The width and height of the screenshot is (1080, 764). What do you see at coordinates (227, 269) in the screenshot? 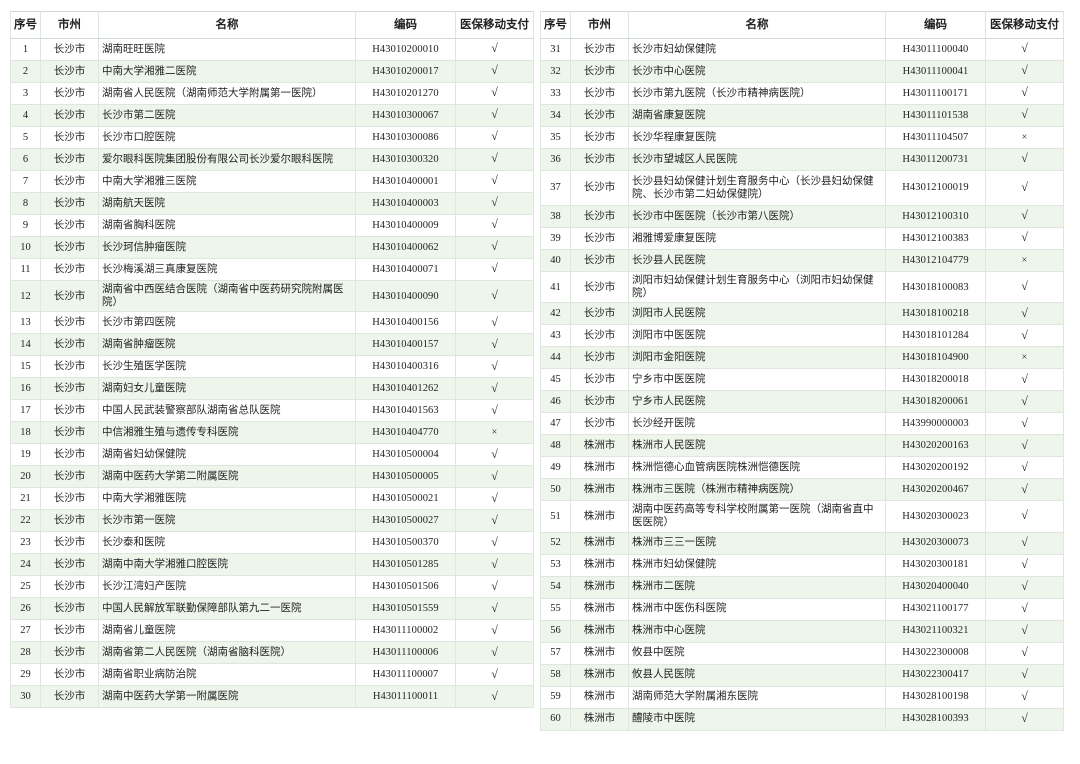
I see `cell-name: 长沙梅溪湖三真康复医院` at bounding box center [227, 269].